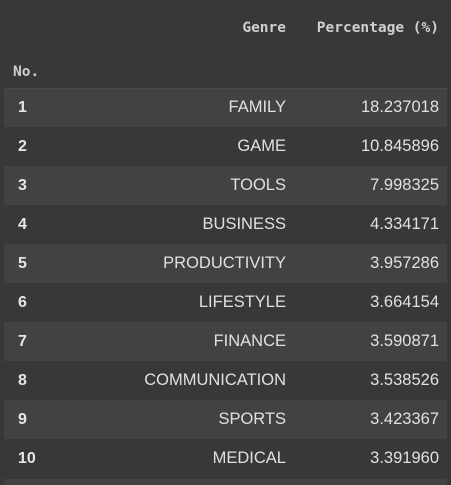 The image size is (451, 485). What do you see at coordinates (244, 224) in the screenshot?
I see `genre-cell: BUSINESS` at bounding box center [244, 224].